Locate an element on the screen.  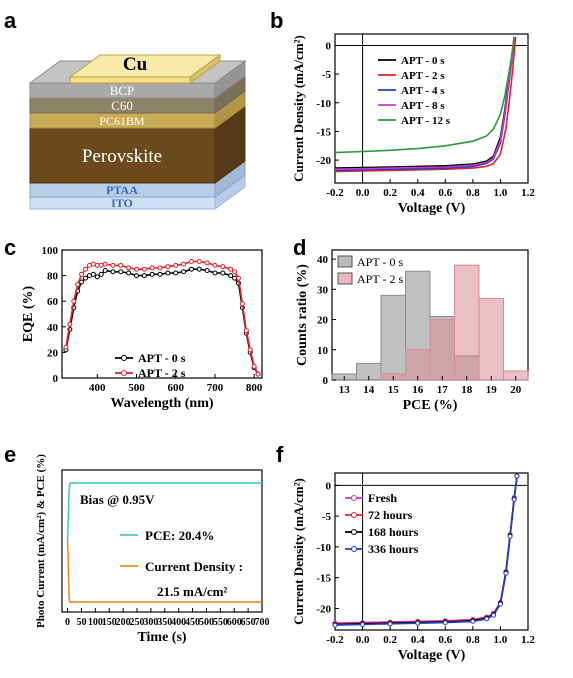
e-annotation-bias: Bias @ 0.95V is located at coordinates (117, 499).